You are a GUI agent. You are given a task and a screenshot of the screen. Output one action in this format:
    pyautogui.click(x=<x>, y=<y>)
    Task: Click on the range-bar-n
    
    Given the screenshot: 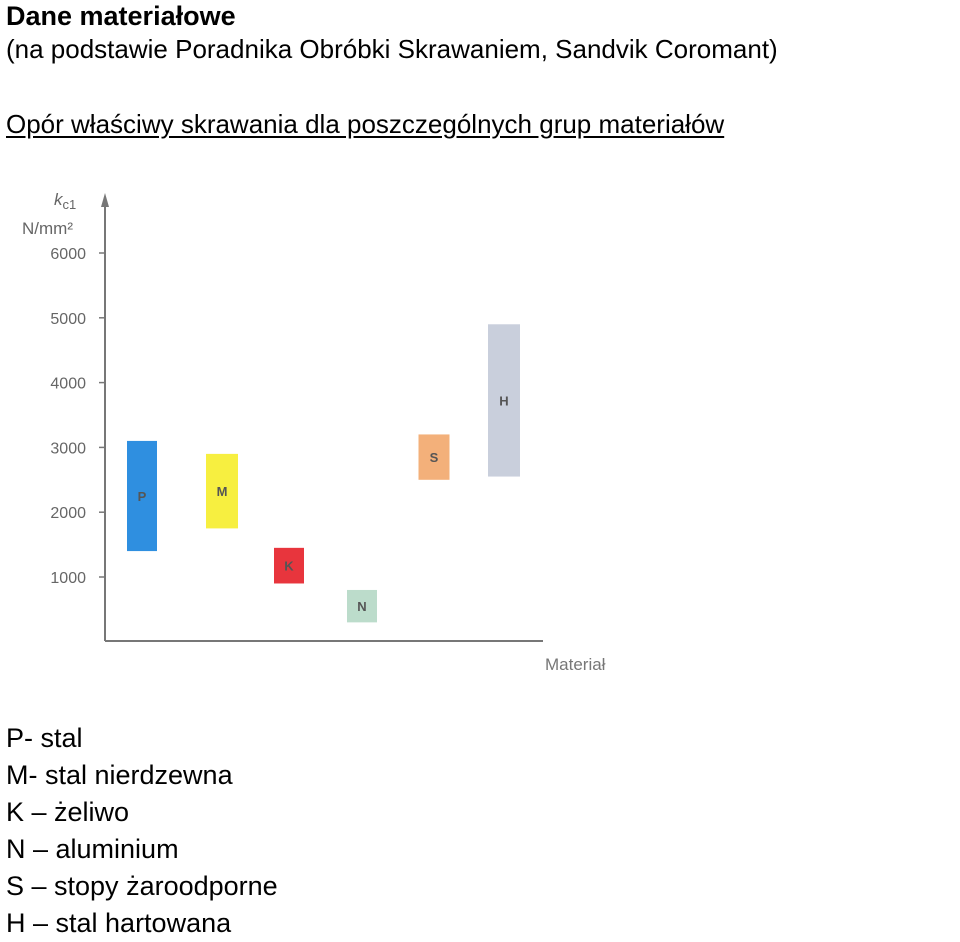 What is the action you would take?
    pyautogui.click(x=362, y=606)
    